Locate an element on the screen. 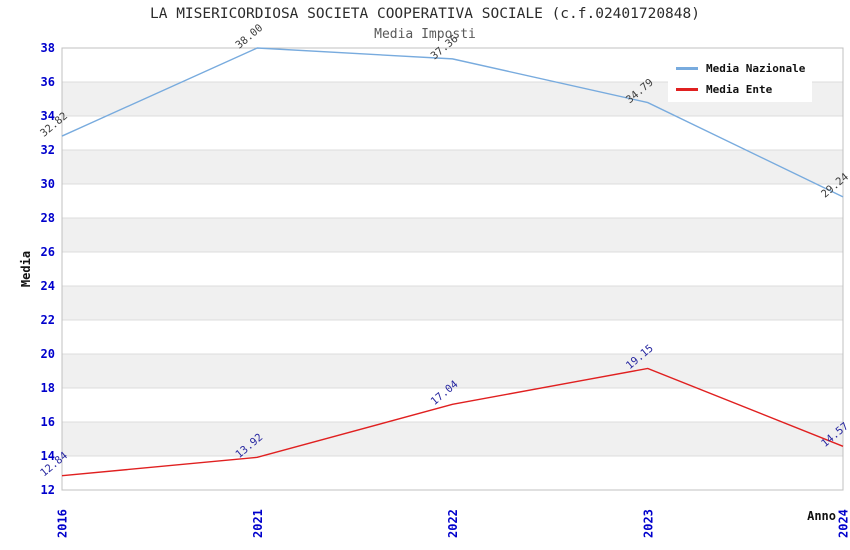 The height and width of the screenshot is (550, 850). svg-text: 26 is located at coordinates (48, 252).